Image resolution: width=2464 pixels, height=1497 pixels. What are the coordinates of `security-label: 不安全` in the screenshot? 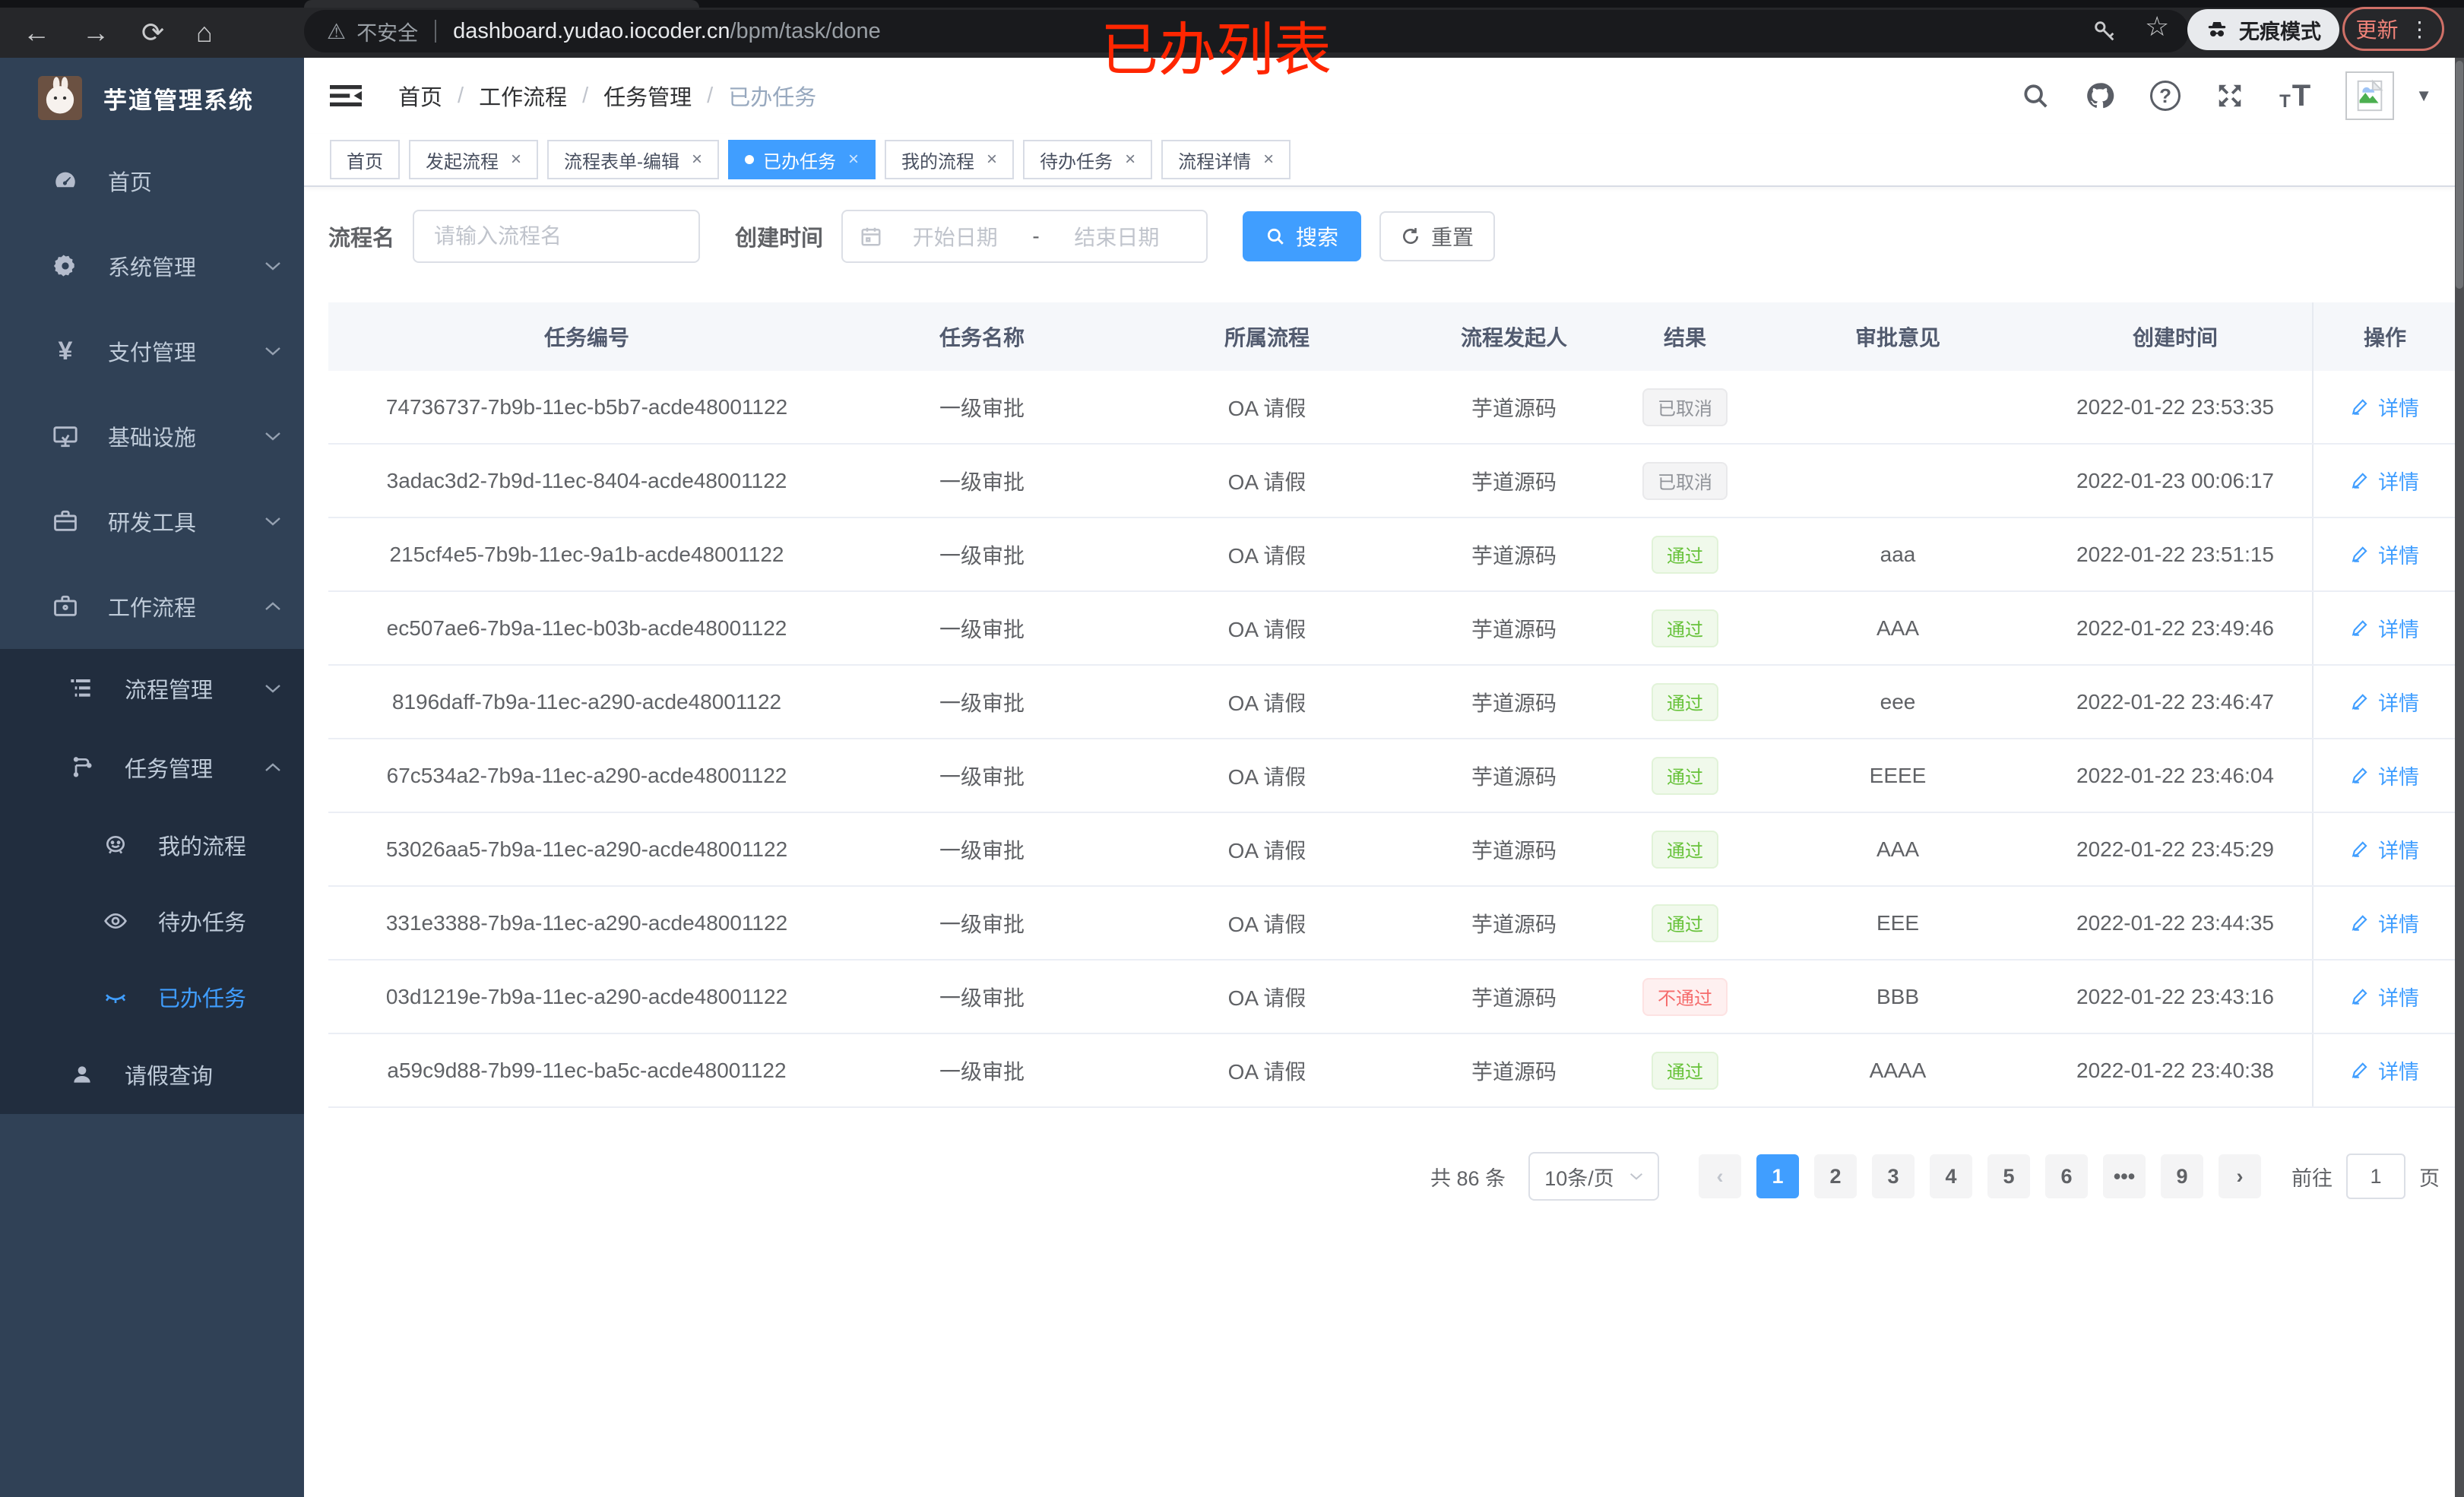 It's located at (387, 33).